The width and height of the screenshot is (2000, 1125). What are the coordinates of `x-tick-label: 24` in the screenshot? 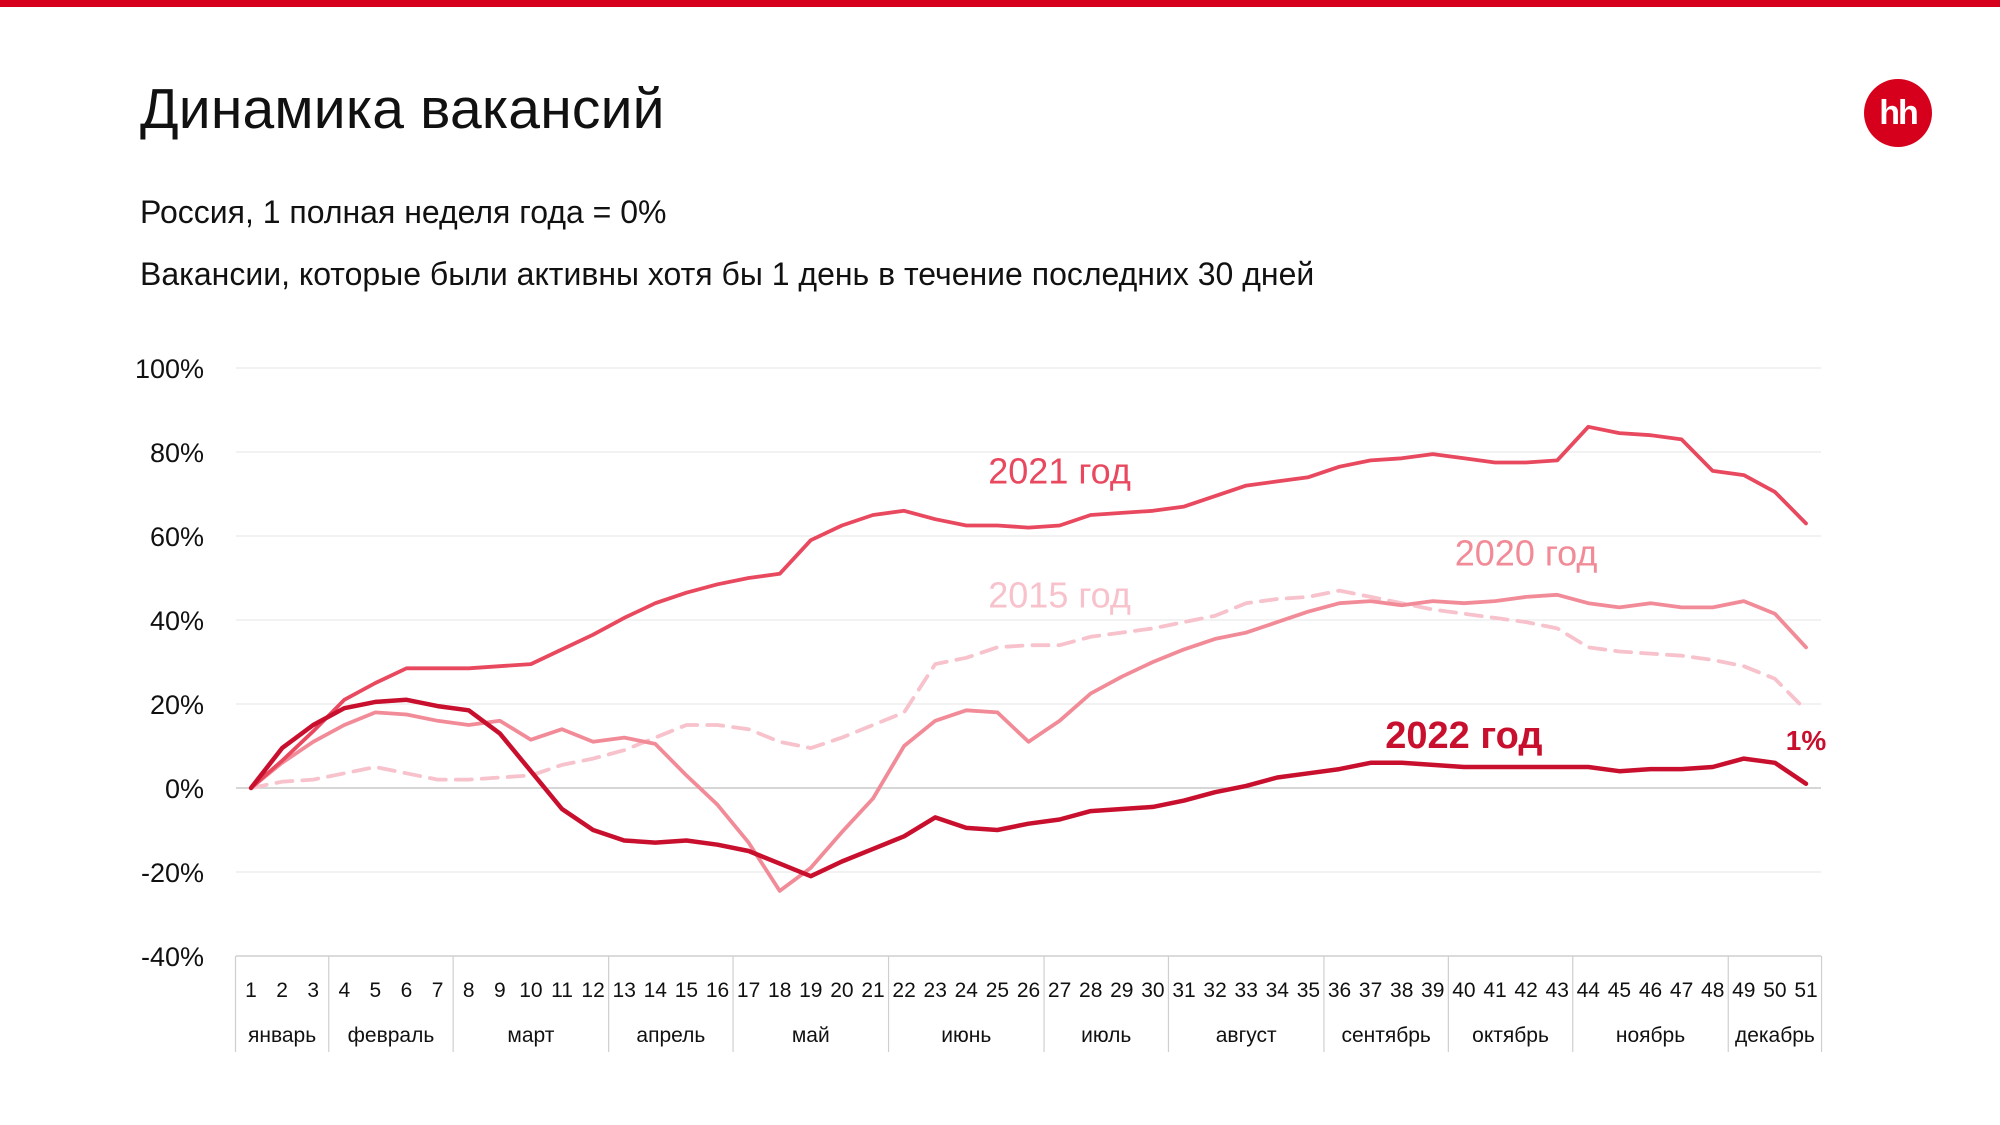 It's located at (967, 990).